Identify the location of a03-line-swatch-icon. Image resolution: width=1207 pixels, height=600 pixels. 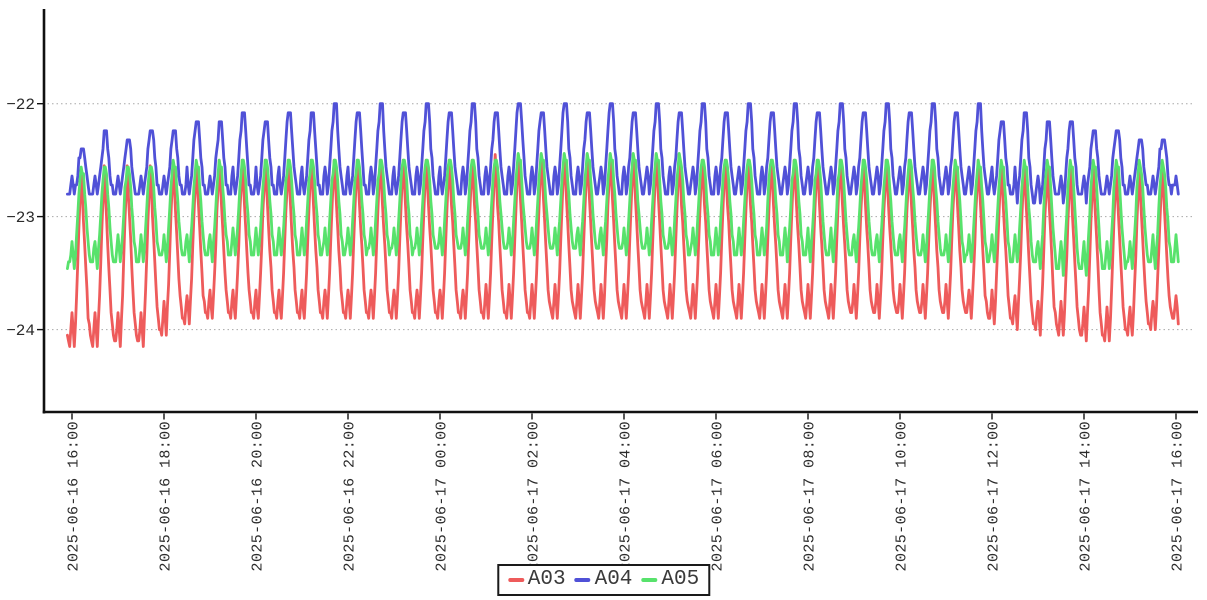
(515, 579).